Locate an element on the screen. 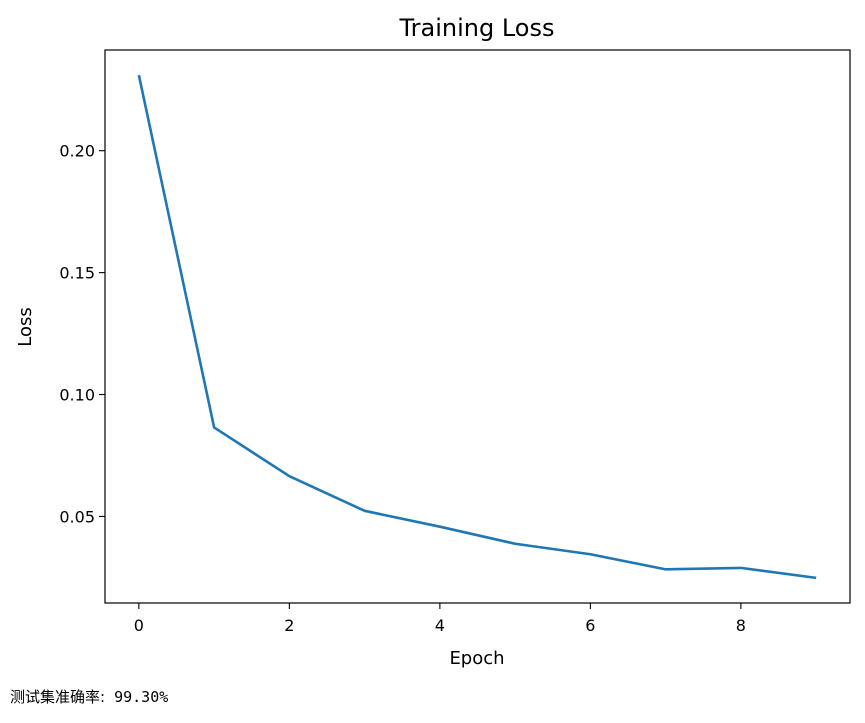  y-tick-label: 0.10 is located at coordinates (77, 395).